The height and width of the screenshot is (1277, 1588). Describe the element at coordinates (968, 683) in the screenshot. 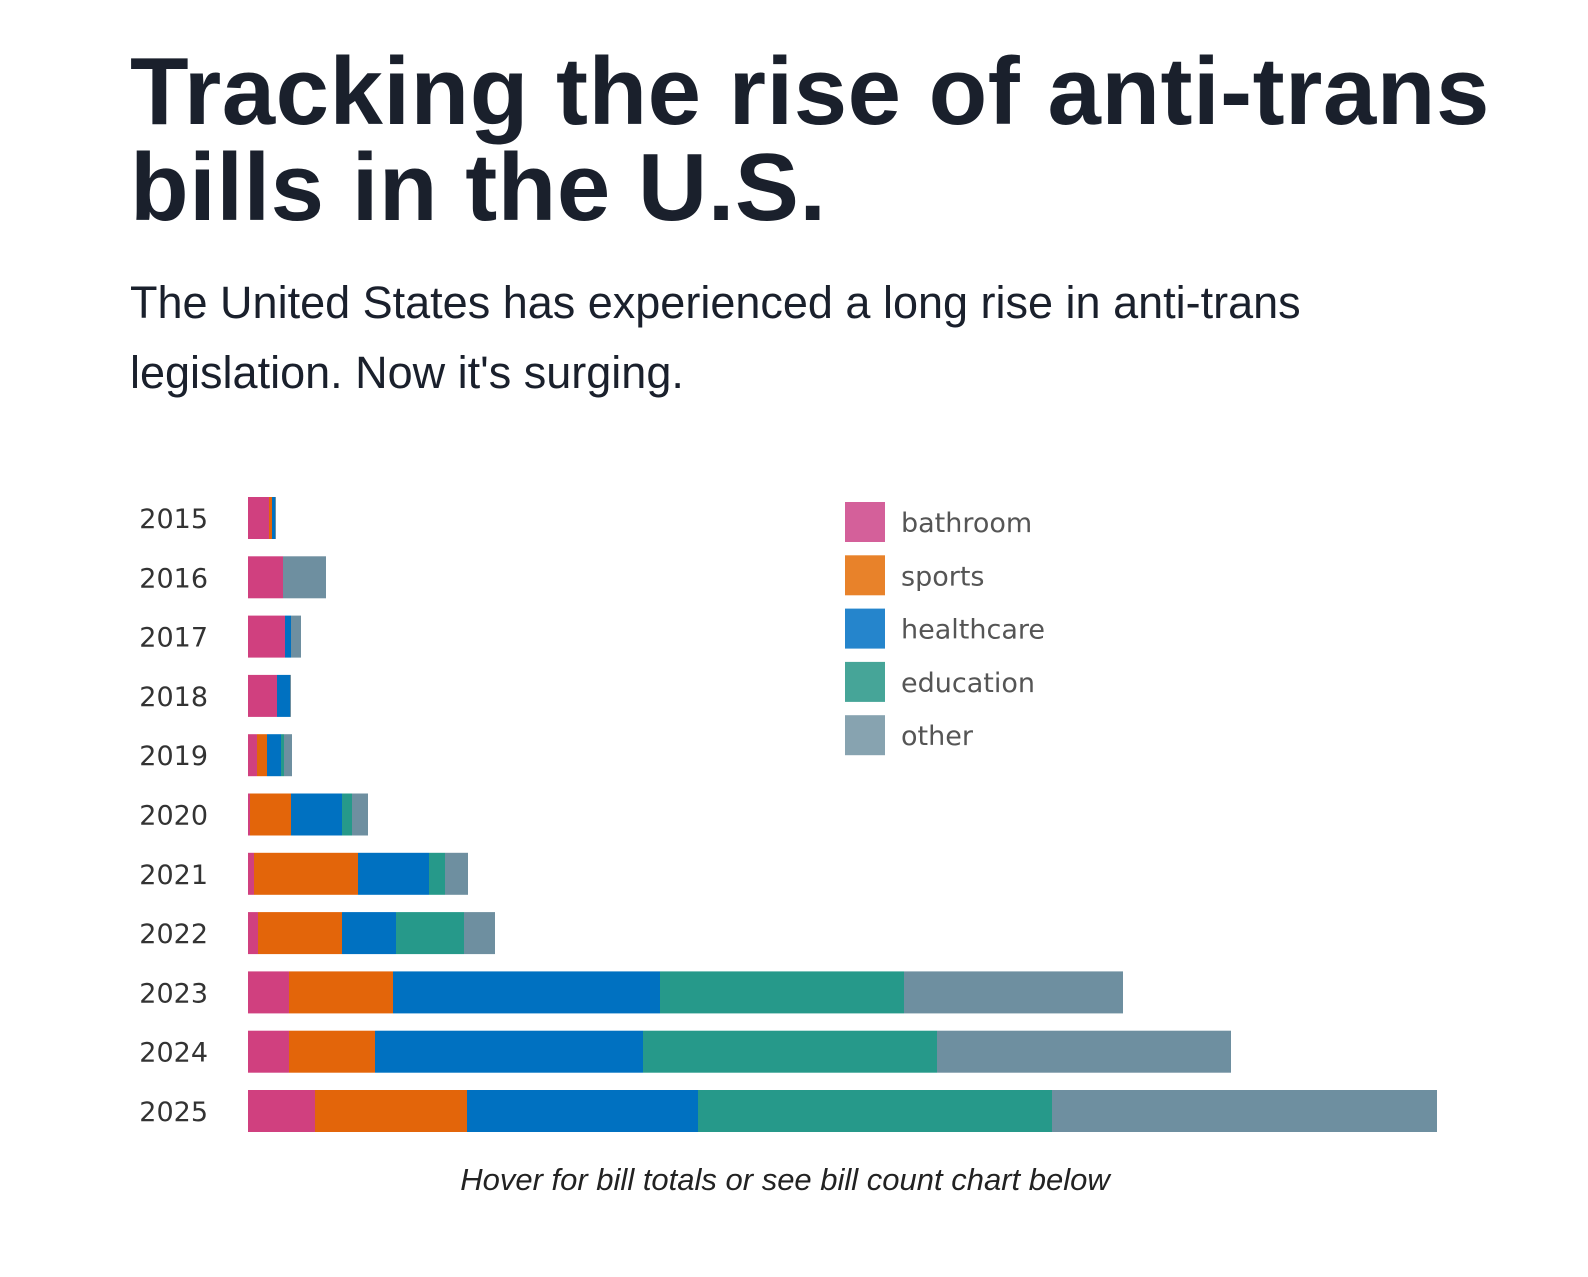

I see `legend-label-education: education` at that location.